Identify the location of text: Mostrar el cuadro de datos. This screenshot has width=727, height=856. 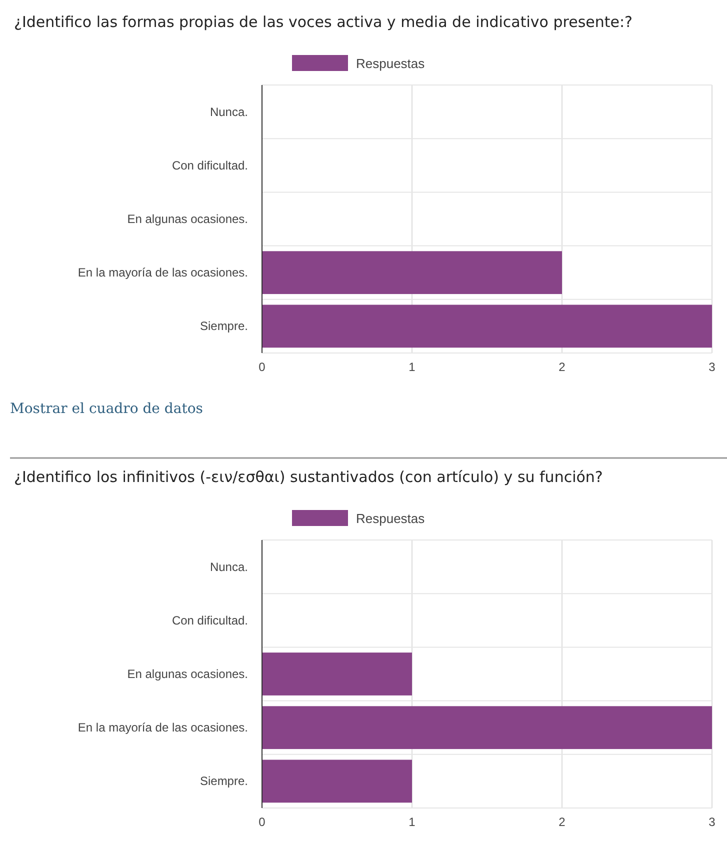
(106, 409).